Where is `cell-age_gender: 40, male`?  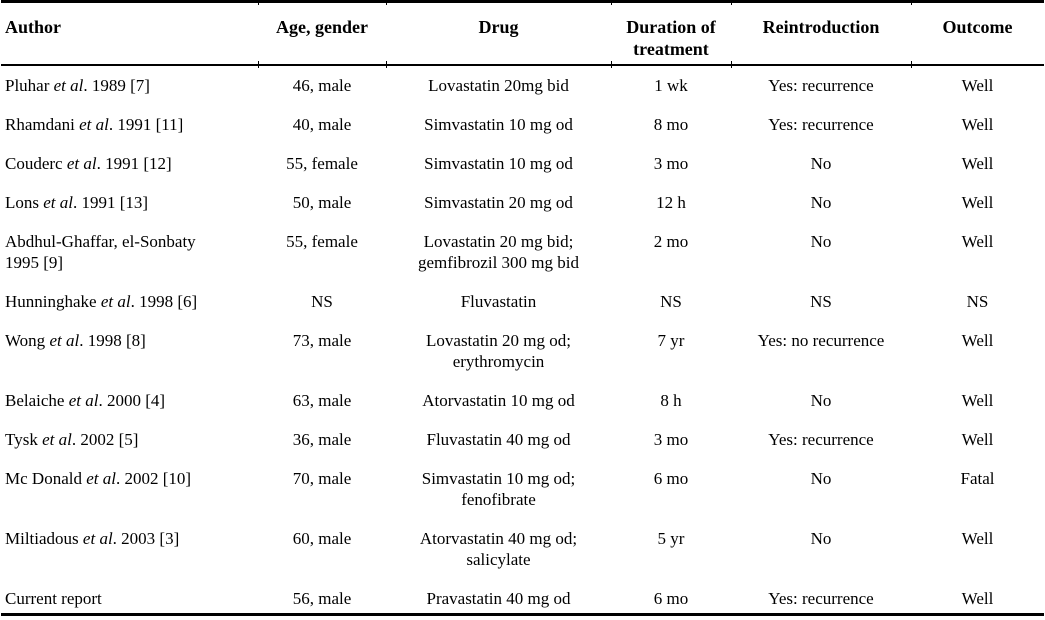 cell-age_gender: 40, male is located at coordinates (322, 124).